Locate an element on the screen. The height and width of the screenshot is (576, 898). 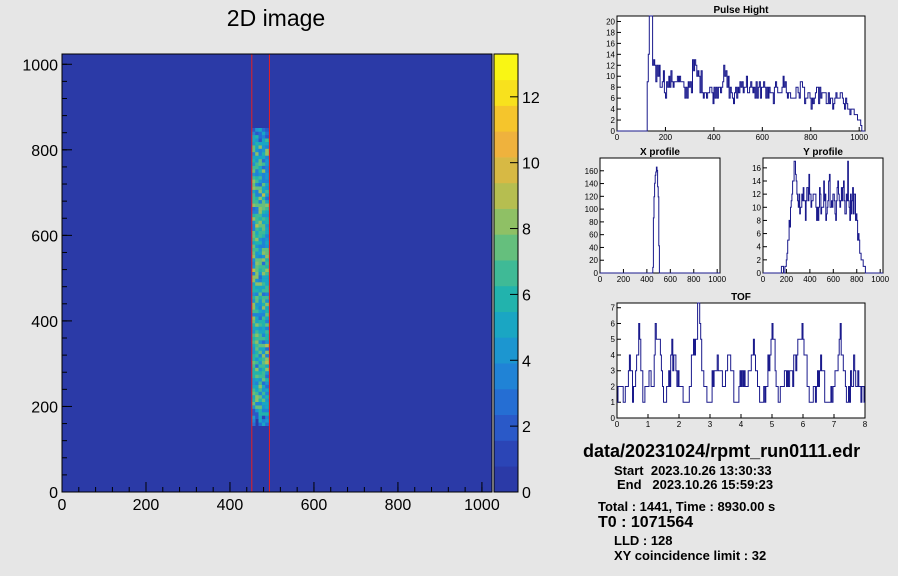
run-filename: data/20231024/rpmt_run0111.edr is located at coordinates (722, 451).